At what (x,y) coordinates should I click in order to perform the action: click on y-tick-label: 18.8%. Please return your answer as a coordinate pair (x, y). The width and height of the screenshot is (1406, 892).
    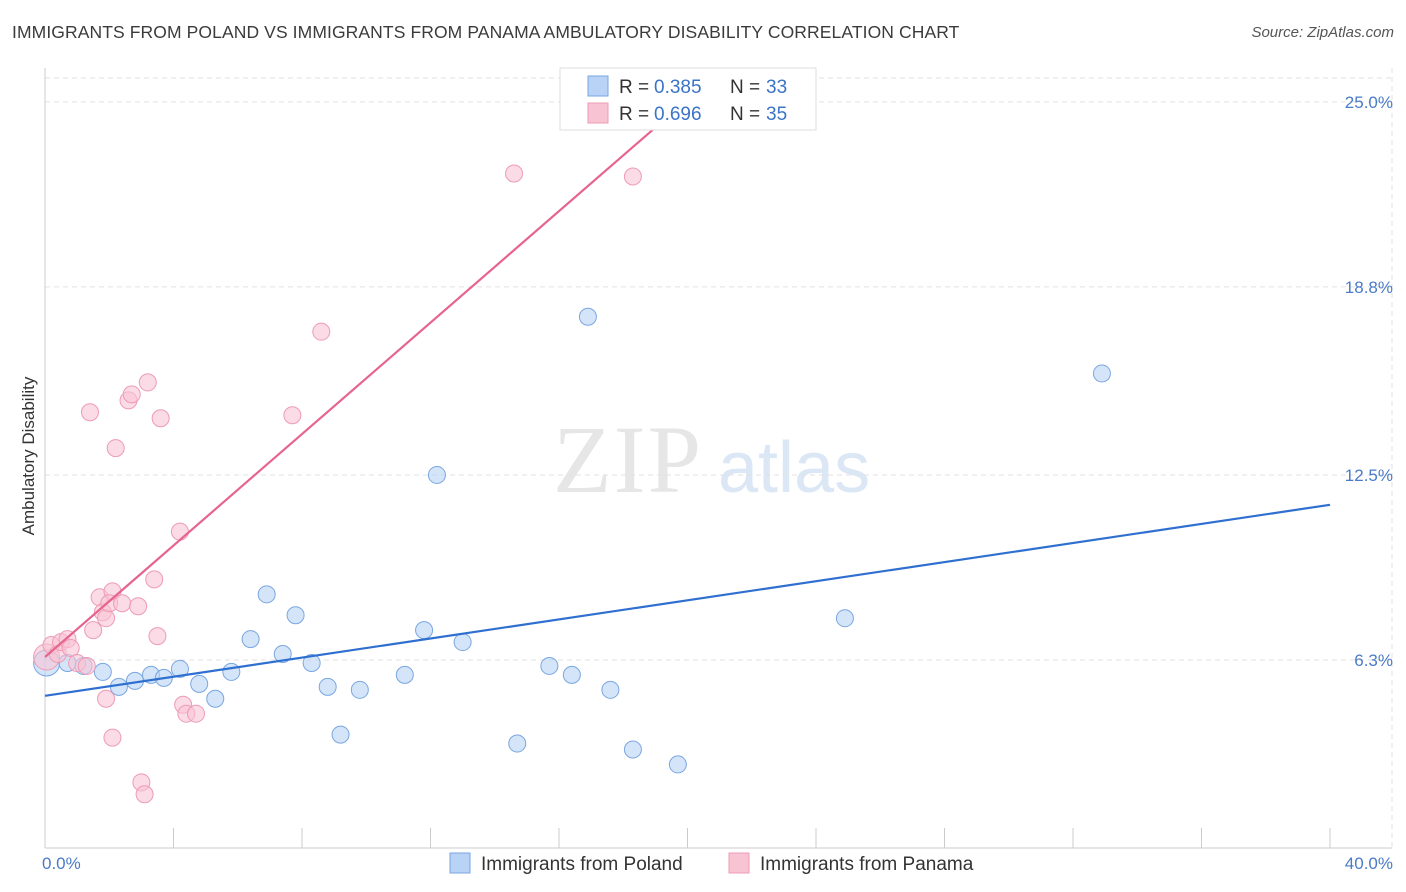
    Looking at the image, I should click on (1369, 287).